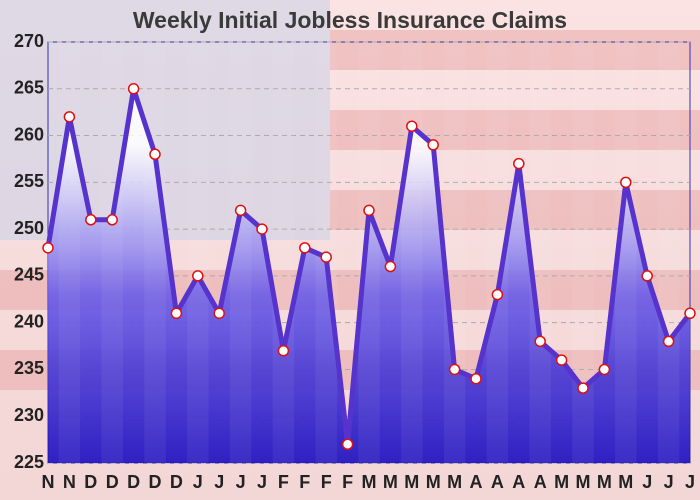  What do you see at coordinates (29, 415) in the screenshot?
I see `y-tick-label: 230` at bounding box center [29, 415].